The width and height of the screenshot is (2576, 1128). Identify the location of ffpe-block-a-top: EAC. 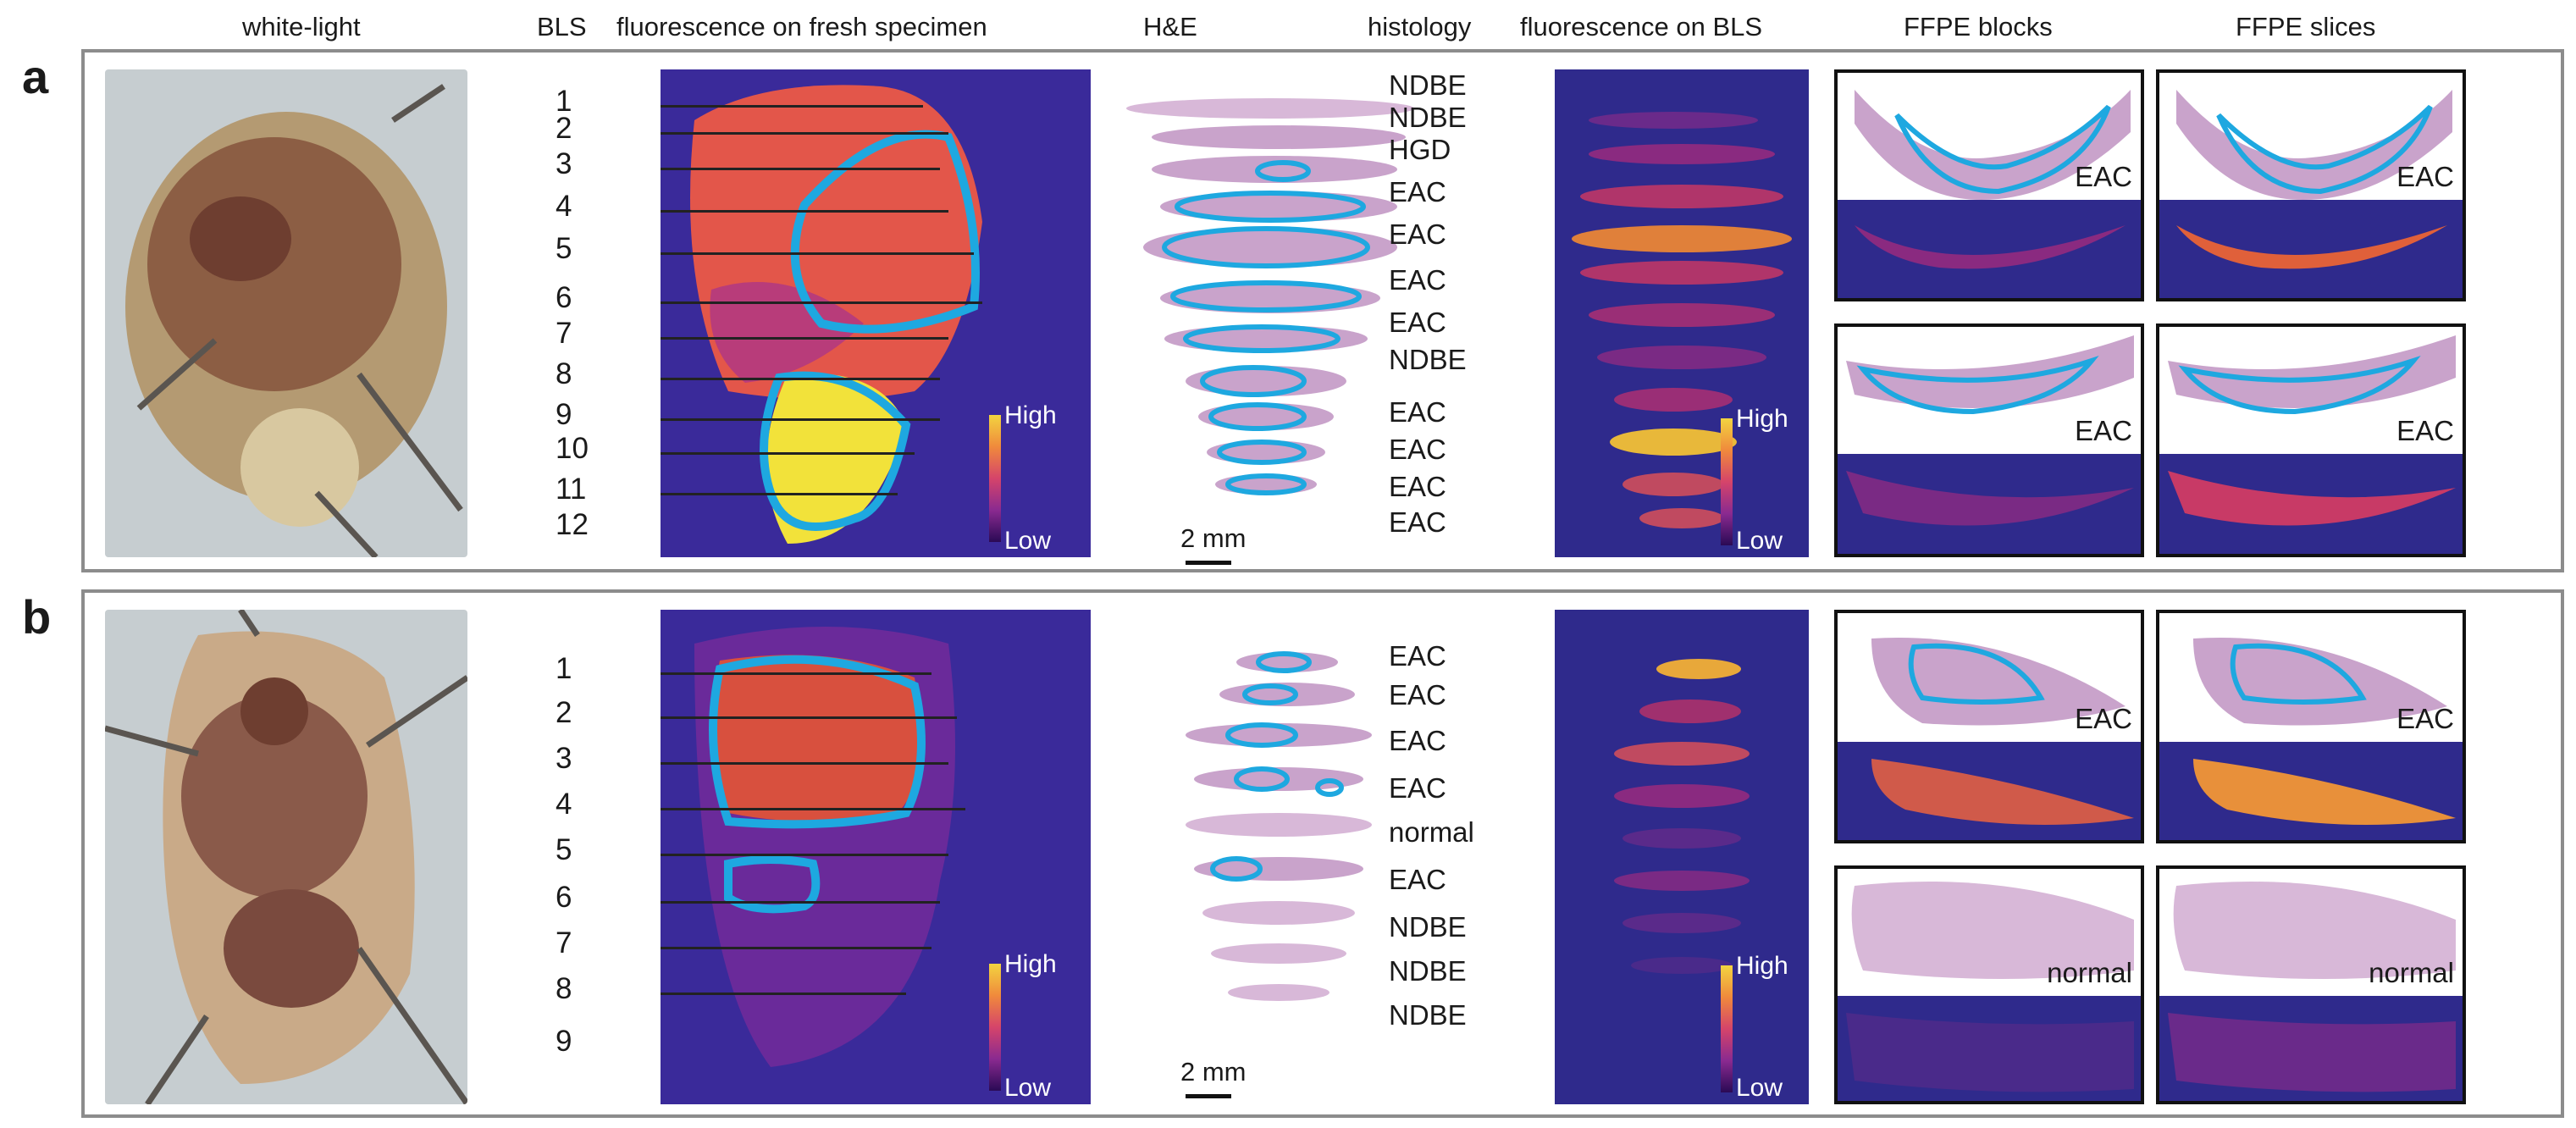
(1989, 185).